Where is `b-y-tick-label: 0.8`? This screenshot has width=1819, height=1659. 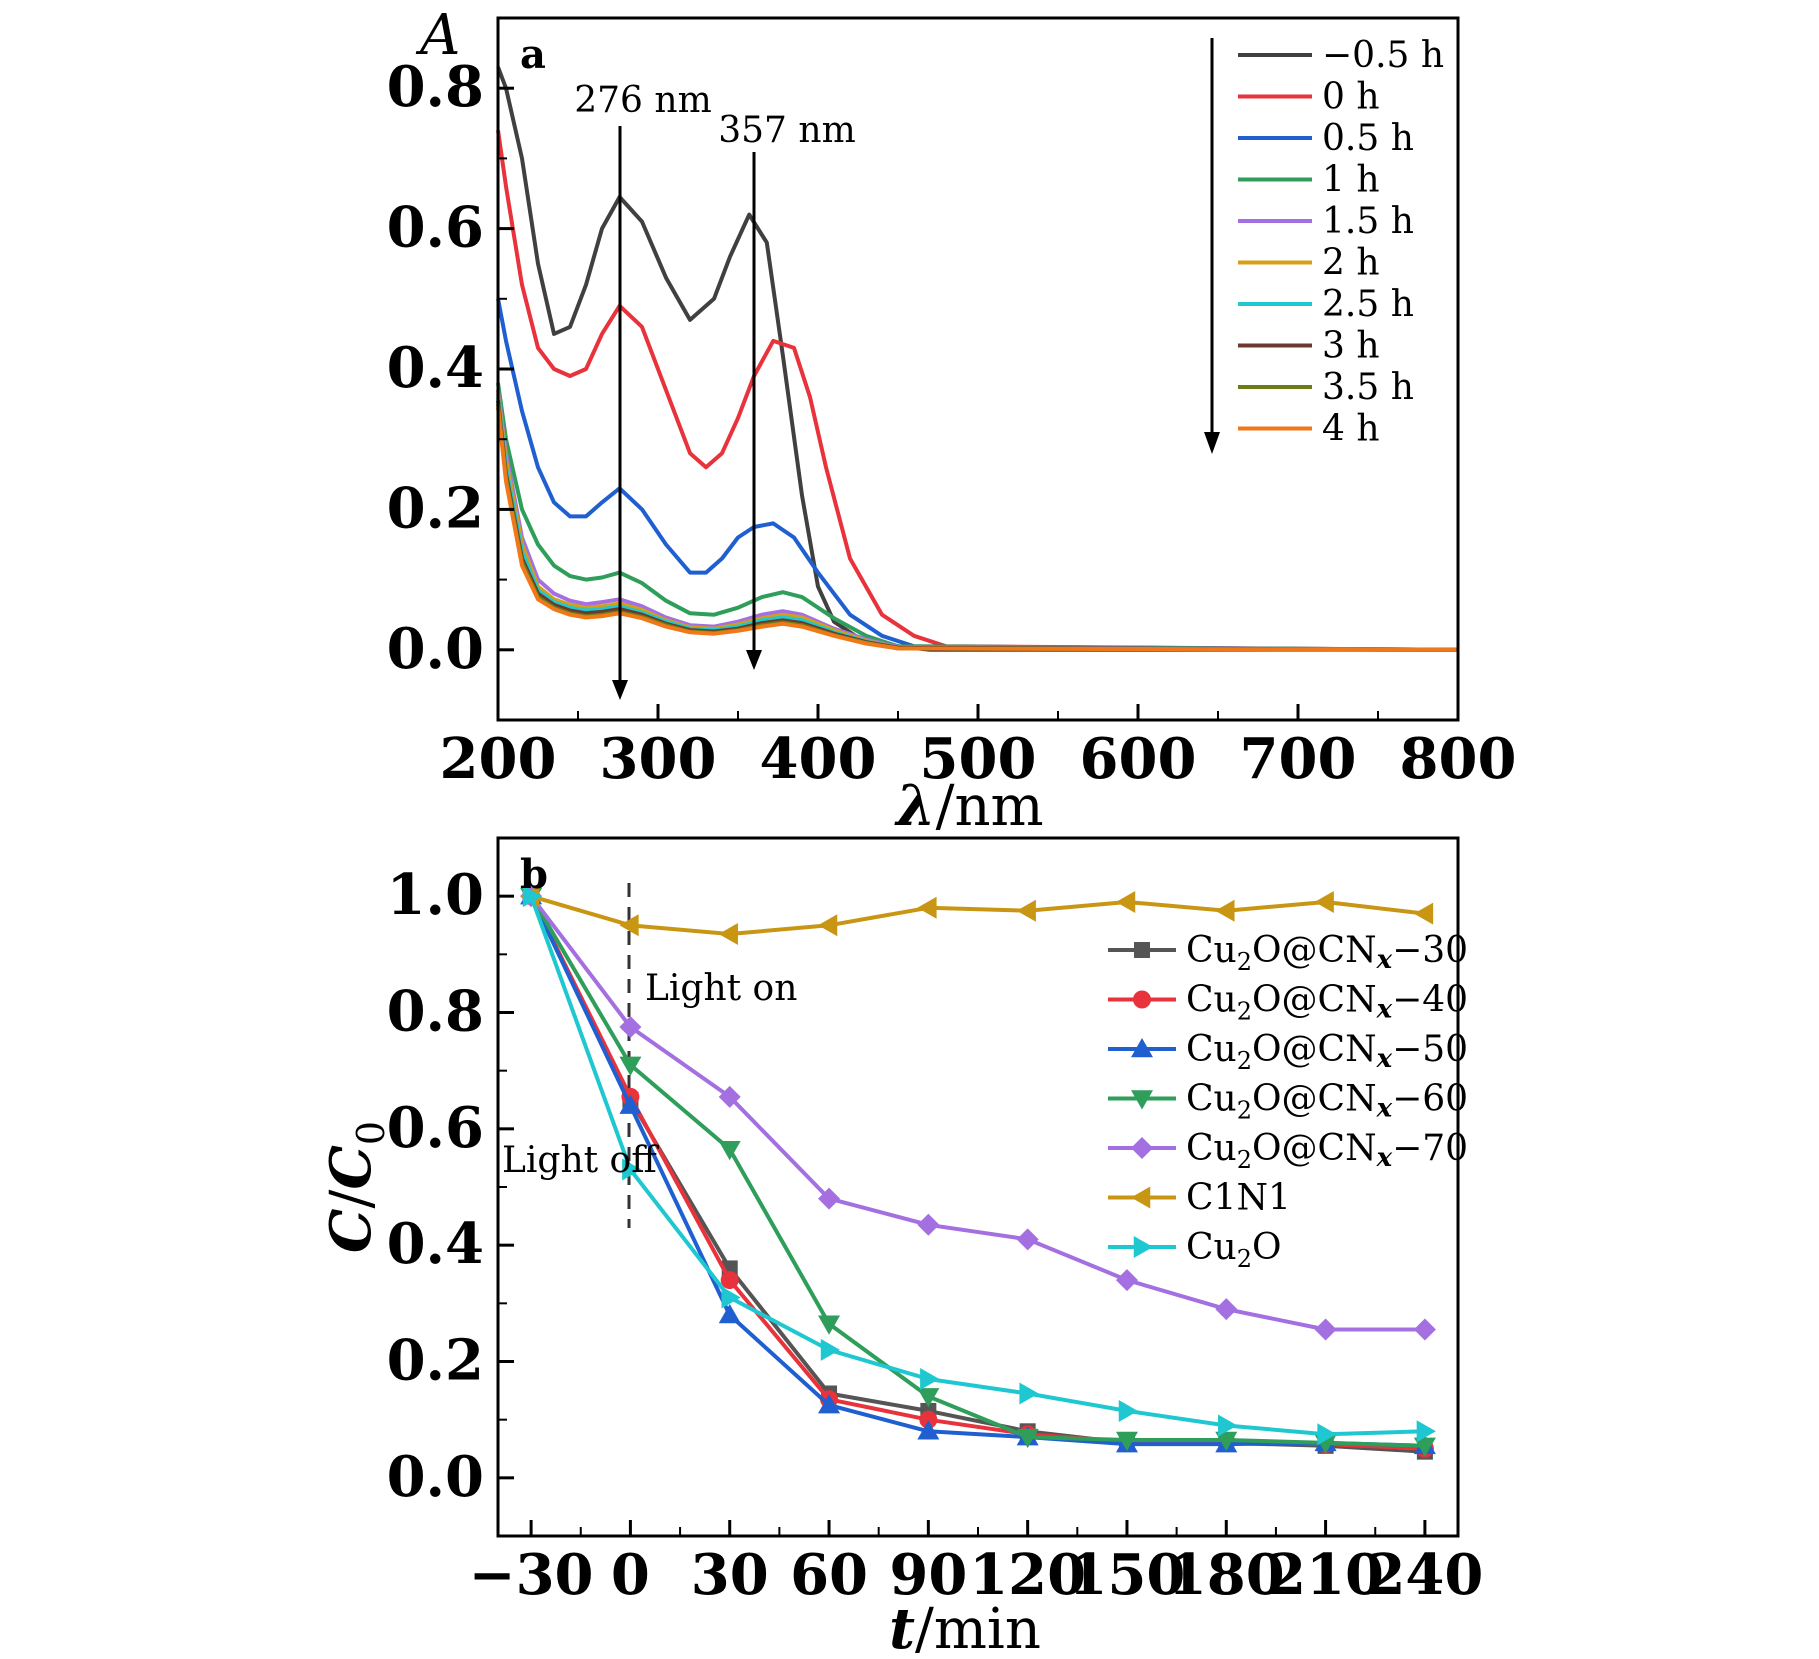
b-y-tick-label: 0.8 is located at coordinates (435, 1012).